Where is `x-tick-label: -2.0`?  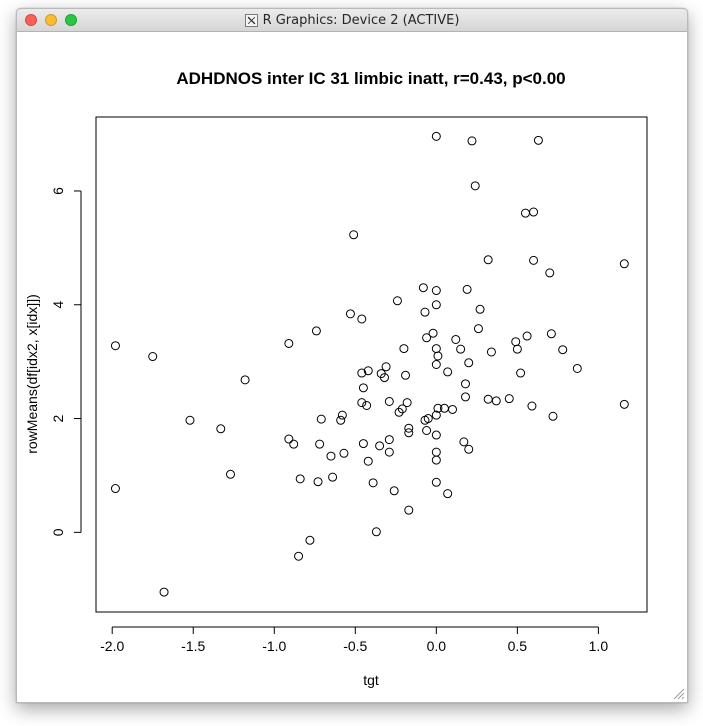
x-tick-label: -2.0 is located at coordinates (112, 646).